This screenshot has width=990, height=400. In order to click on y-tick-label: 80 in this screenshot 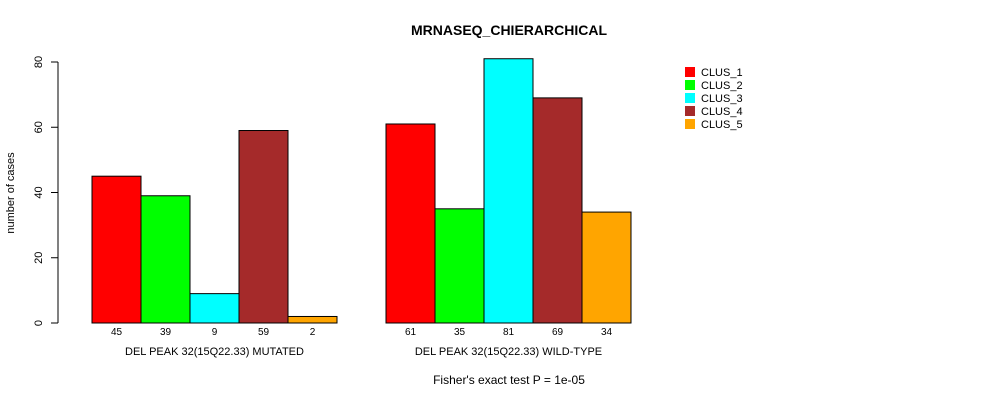, I will do `click(39, 62)`.